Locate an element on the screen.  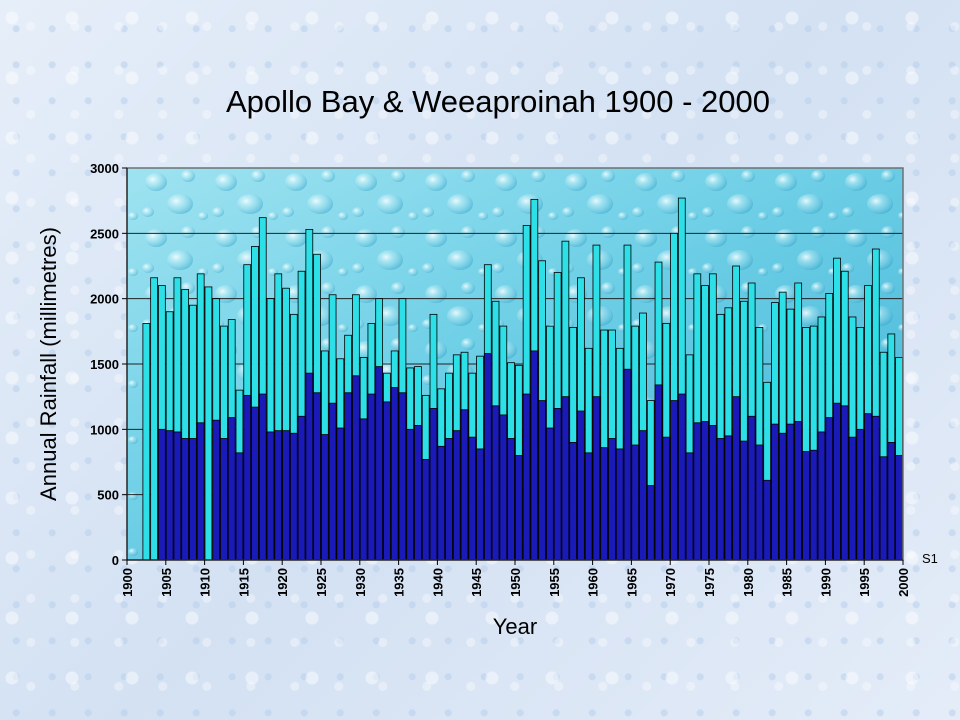
bar-series-2-1923 is located at coordinates (309, 466).